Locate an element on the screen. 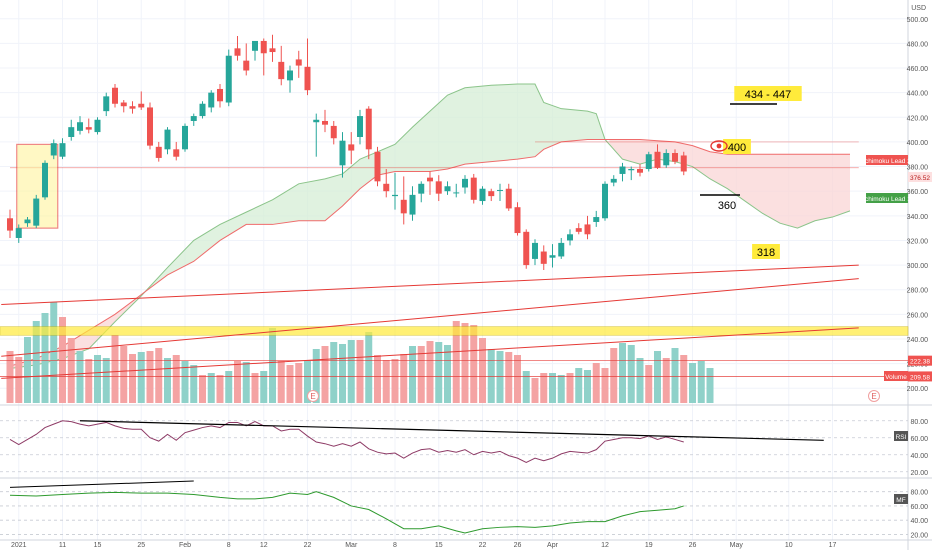 The image size is (932, 555). volume-name: Volume is located at coordinates (896, 377).